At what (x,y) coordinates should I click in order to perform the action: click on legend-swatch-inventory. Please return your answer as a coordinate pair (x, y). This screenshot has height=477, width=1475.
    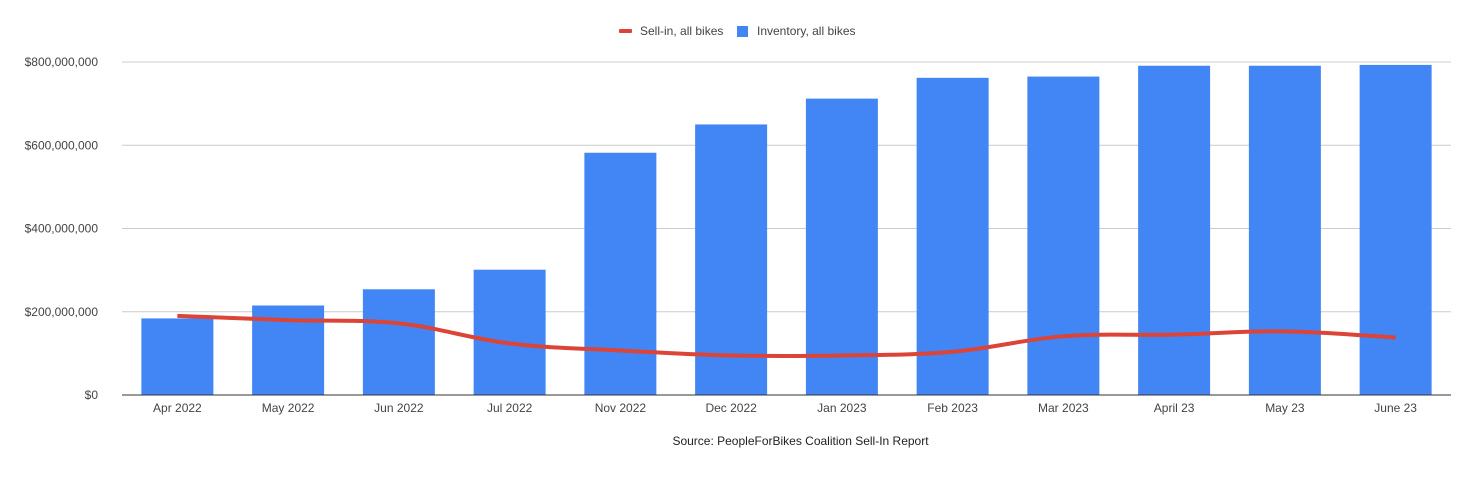
    Looking at the image, I should click on (742, 31).